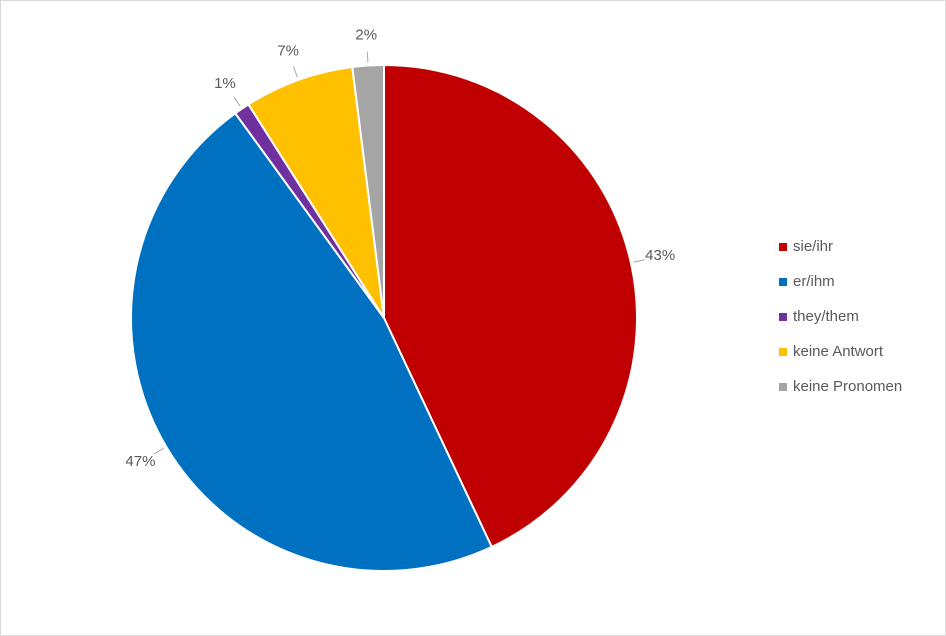 The width and height of the screenshot is (946, 636). What do you see at coordinates (660, 255) in the screenshot?
I see `data-label: 43%` at bounding box center [660, 255].